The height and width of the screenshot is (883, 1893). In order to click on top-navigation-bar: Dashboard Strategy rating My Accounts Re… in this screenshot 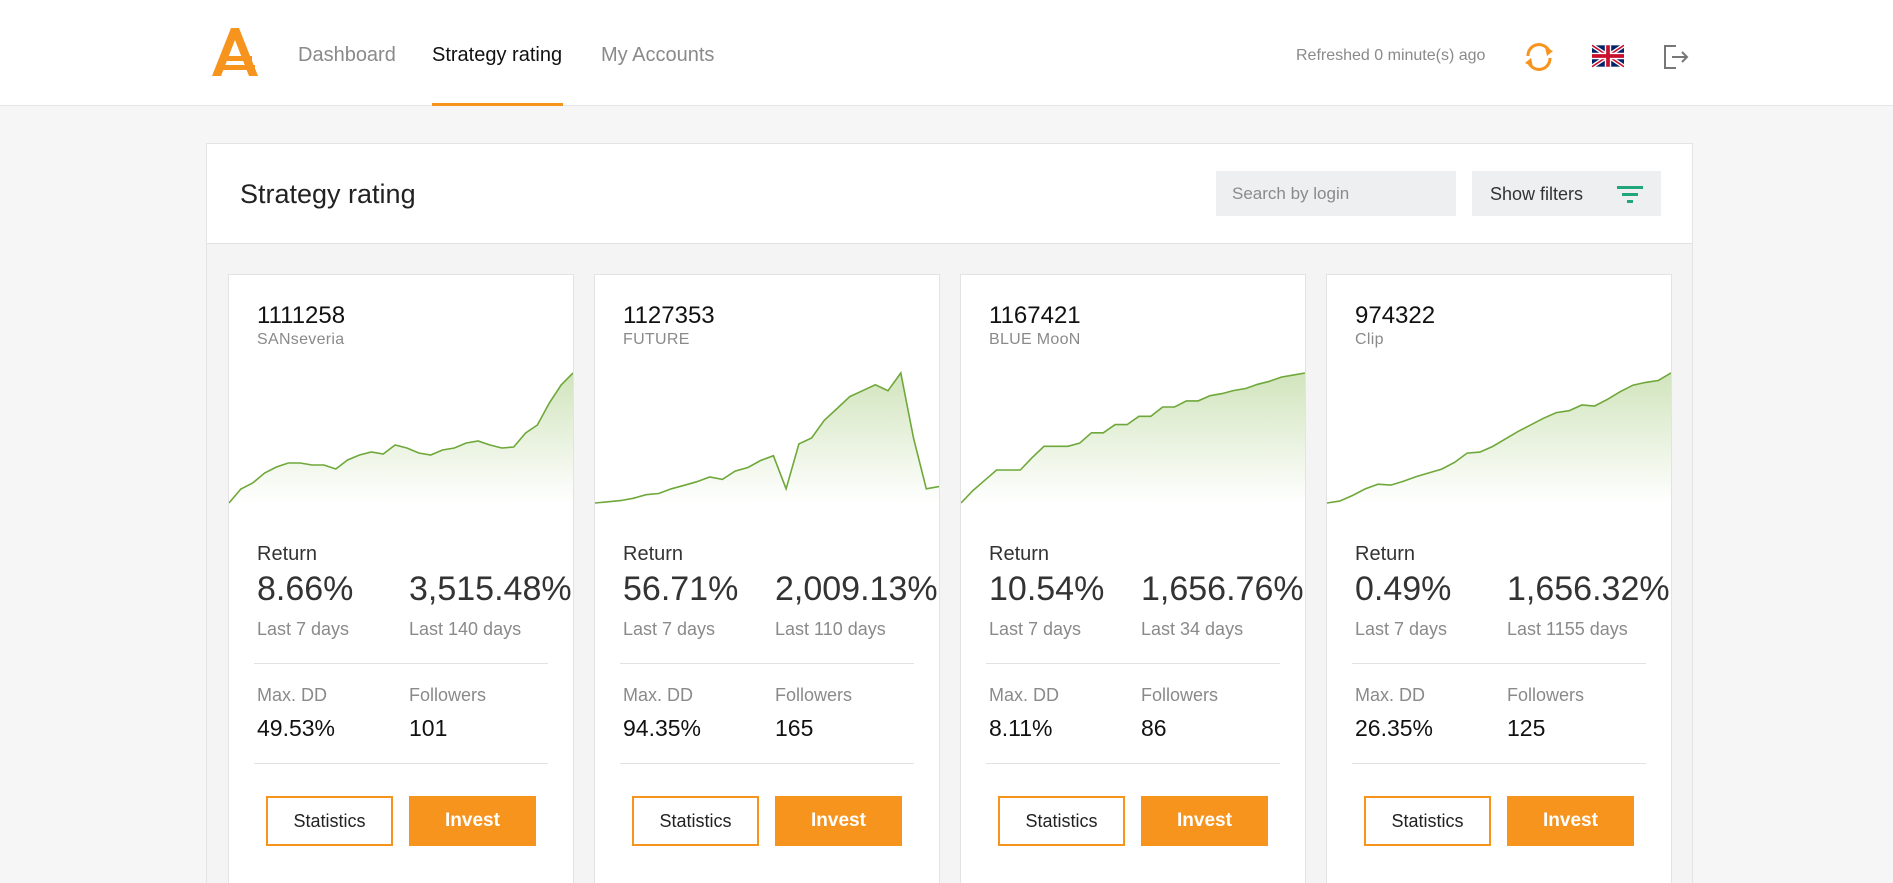, I will do `click(946, 53)`.